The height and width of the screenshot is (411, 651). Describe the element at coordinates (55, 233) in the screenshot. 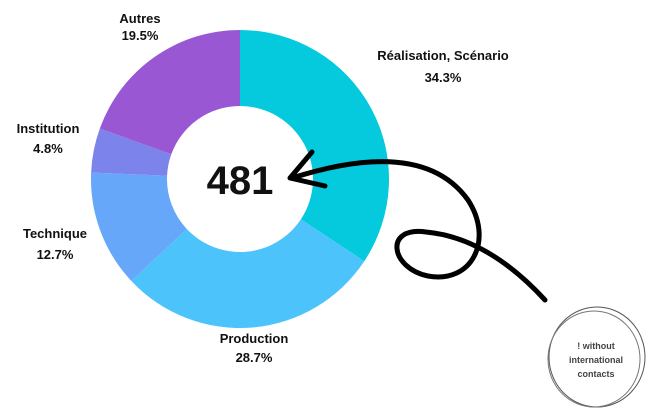

I see `slice-label-technique: Technique` at that location.